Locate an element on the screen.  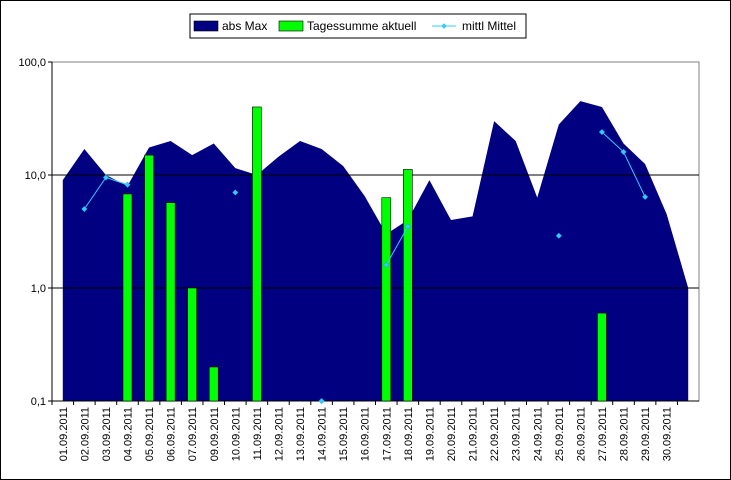
x-tick-label: 22.09.2011 is located at coordinates (495, 434).